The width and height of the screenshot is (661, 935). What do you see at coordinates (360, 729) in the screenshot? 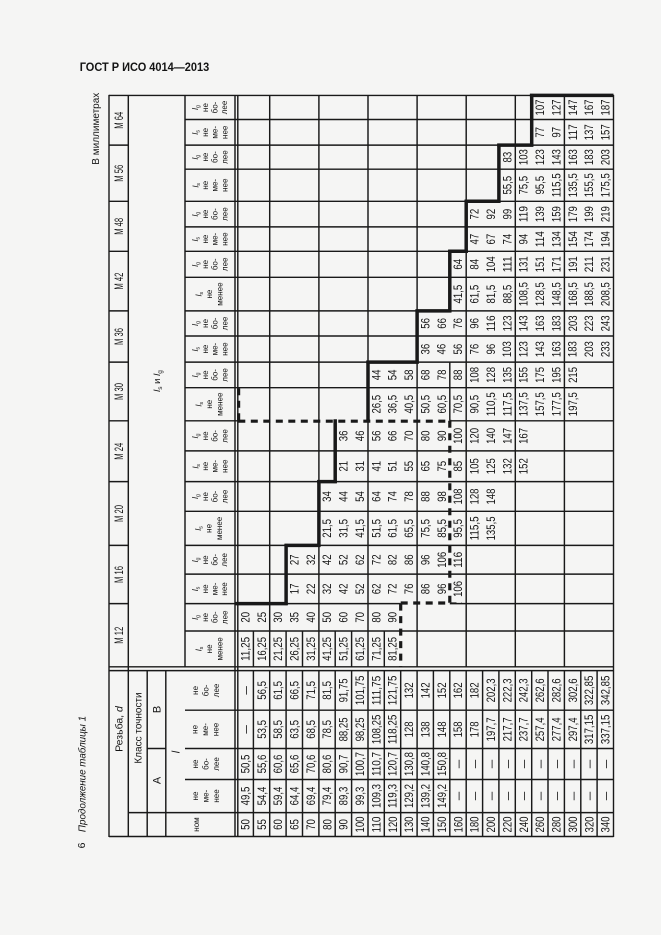
I see `svg-text: 98,25` at bounding box center [360, 729].